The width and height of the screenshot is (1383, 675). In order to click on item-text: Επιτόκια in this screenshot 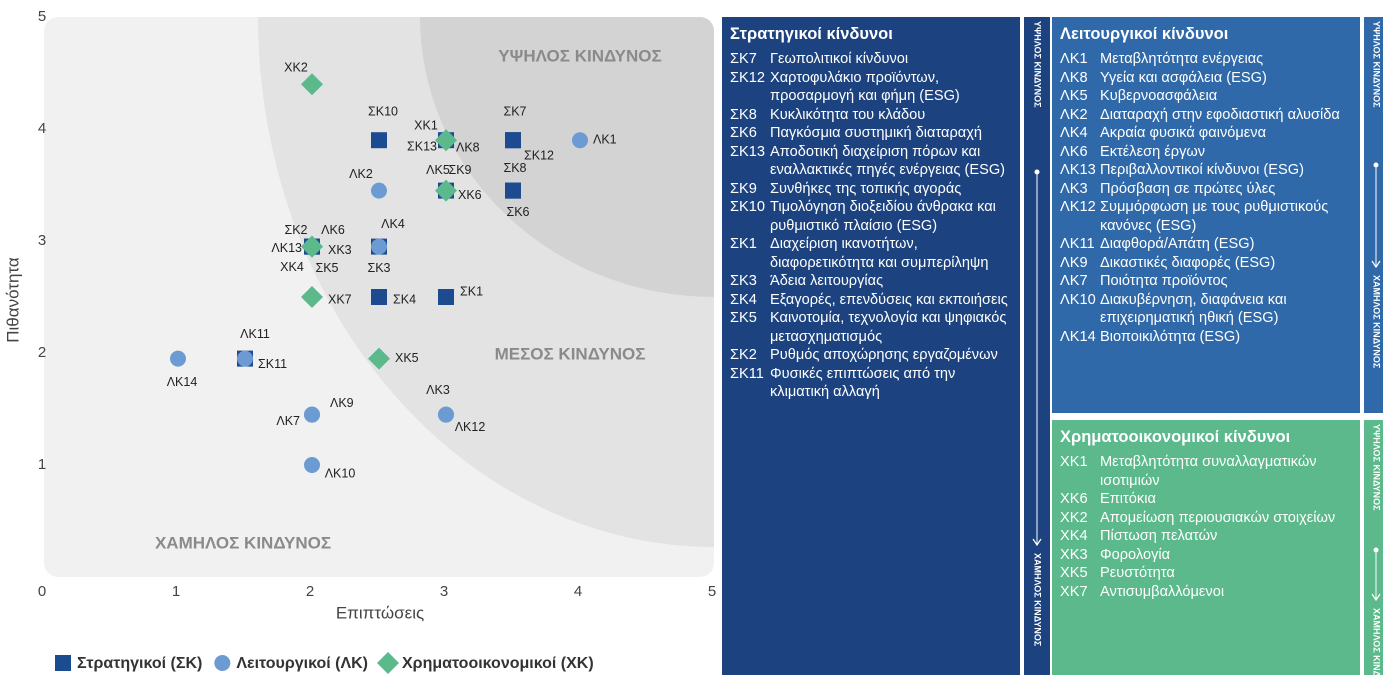, I will do `click(1128, 499)`.